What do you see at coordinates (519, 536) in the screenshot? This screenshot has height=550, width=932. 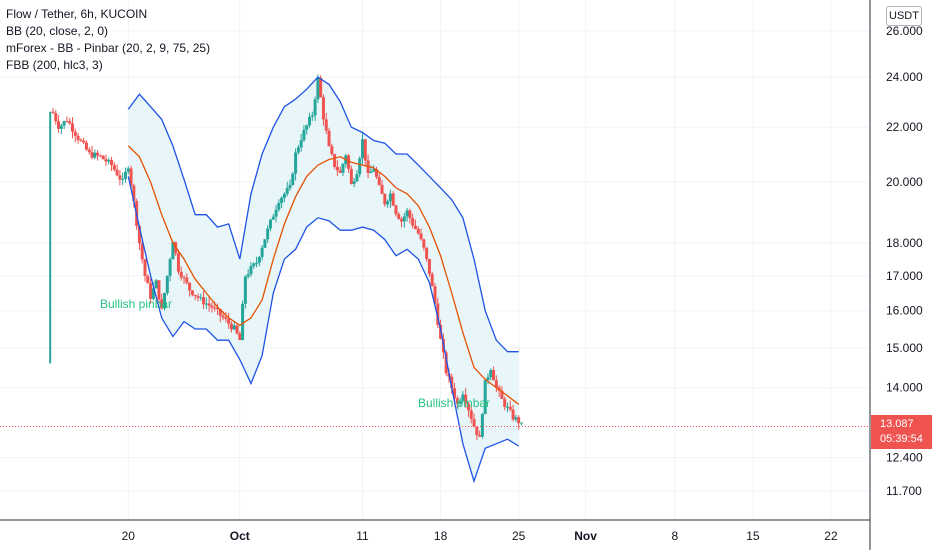 I see `x-tick-label: 25` at bounding box center [519, 536].